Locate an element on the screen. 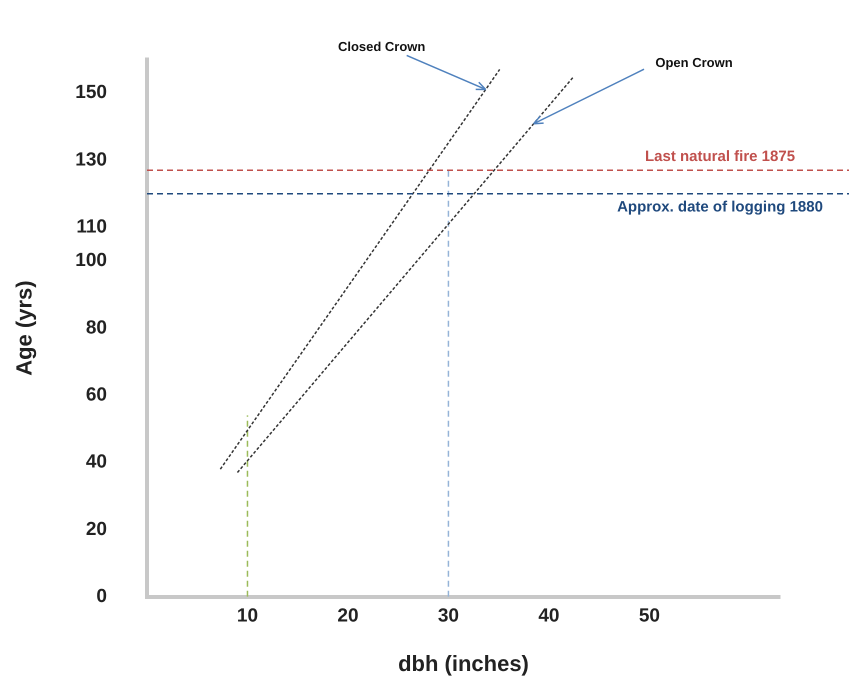 The width and height of the screenshot is (857, 690). y-tick-label: 60 is located at coordinates (96, 395).